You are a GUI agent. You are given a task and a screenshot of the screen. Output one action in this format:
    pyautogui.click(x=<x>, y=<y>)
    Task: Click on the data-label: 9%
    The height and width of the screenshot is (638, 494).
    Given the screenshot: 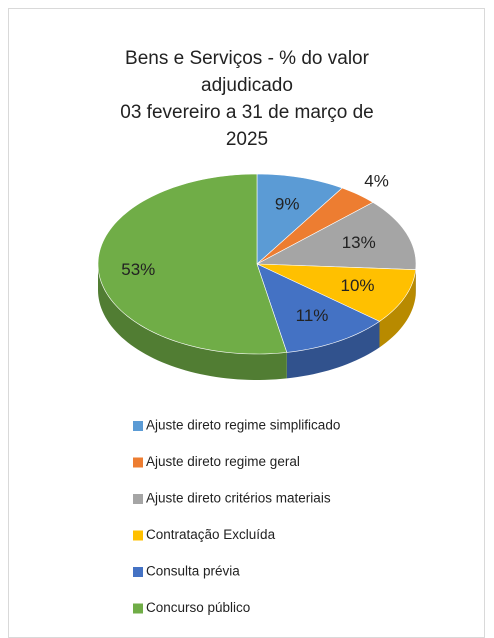 What is the action you would take?
    pyautogui.click(x=287, y=204)
    